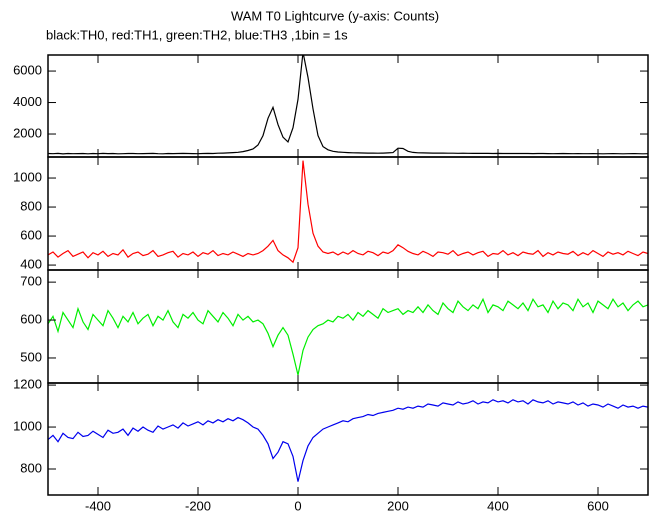 The image size is (652, 515). I want to click on x-tick-label: 600, so click(598, 505).